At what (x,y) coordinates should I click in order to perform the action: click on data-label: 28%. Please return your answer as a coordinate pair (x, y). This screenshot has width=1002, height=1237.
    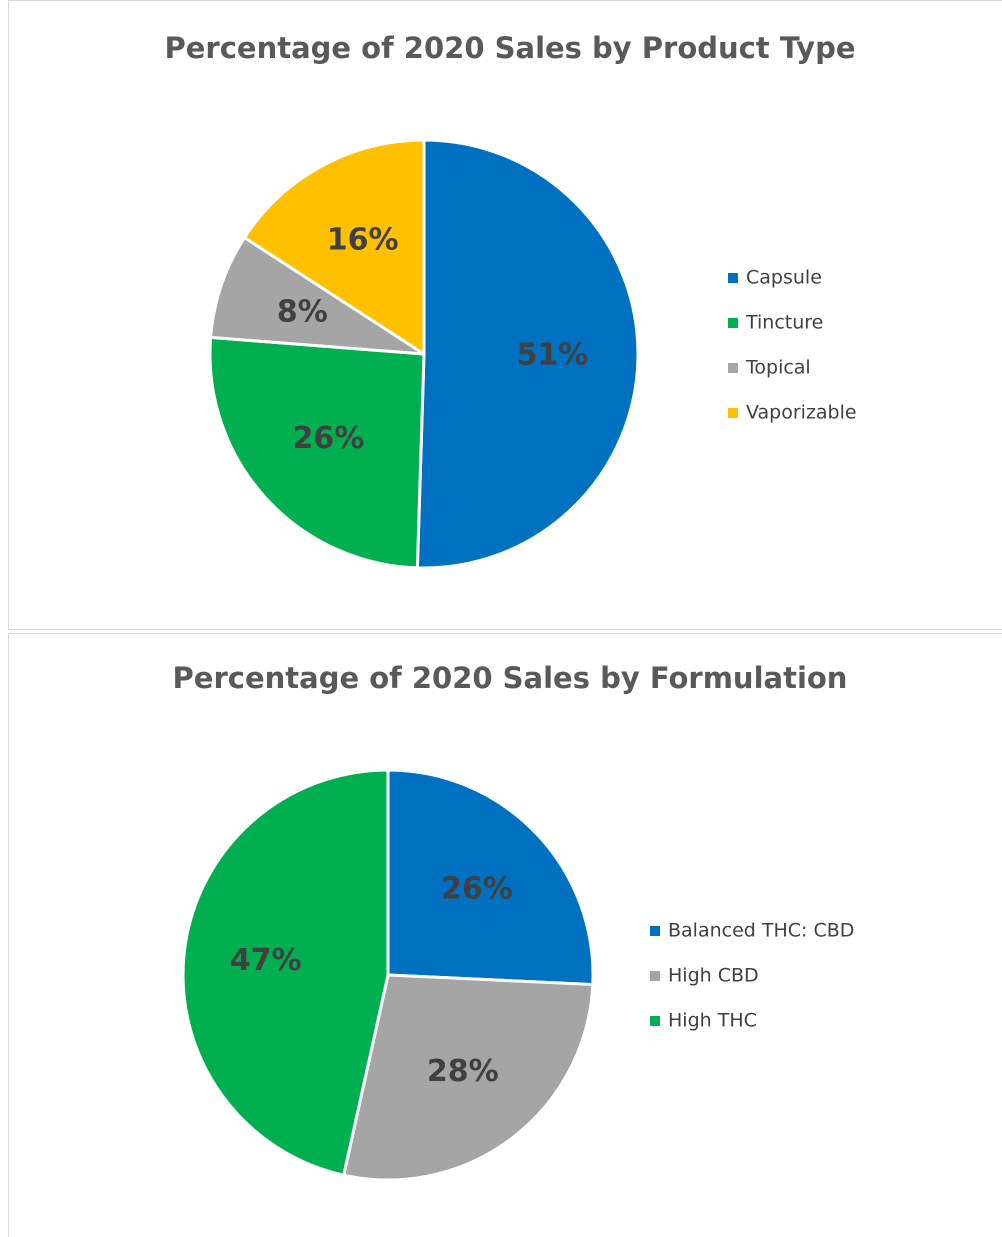
    Looking at the image, I should click on (463, 1071).